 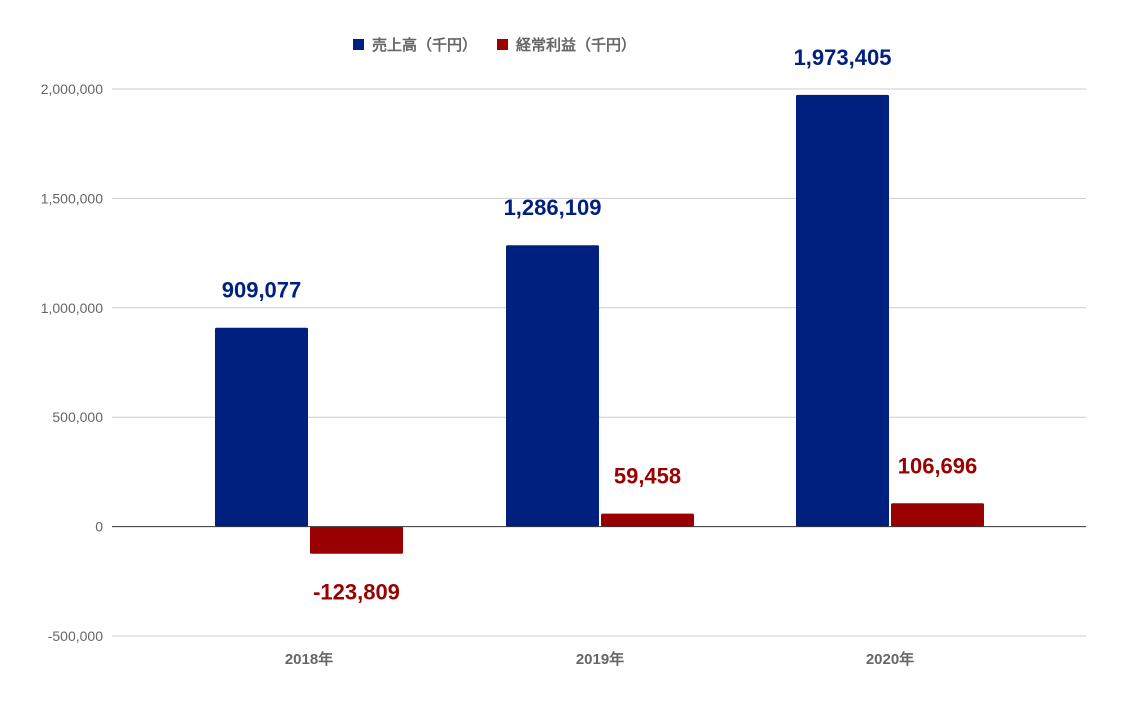 What do you see at coordinates (356, 592) in the screenshot?
I see `data-label: -123,809` at bounding box center [356, 592].